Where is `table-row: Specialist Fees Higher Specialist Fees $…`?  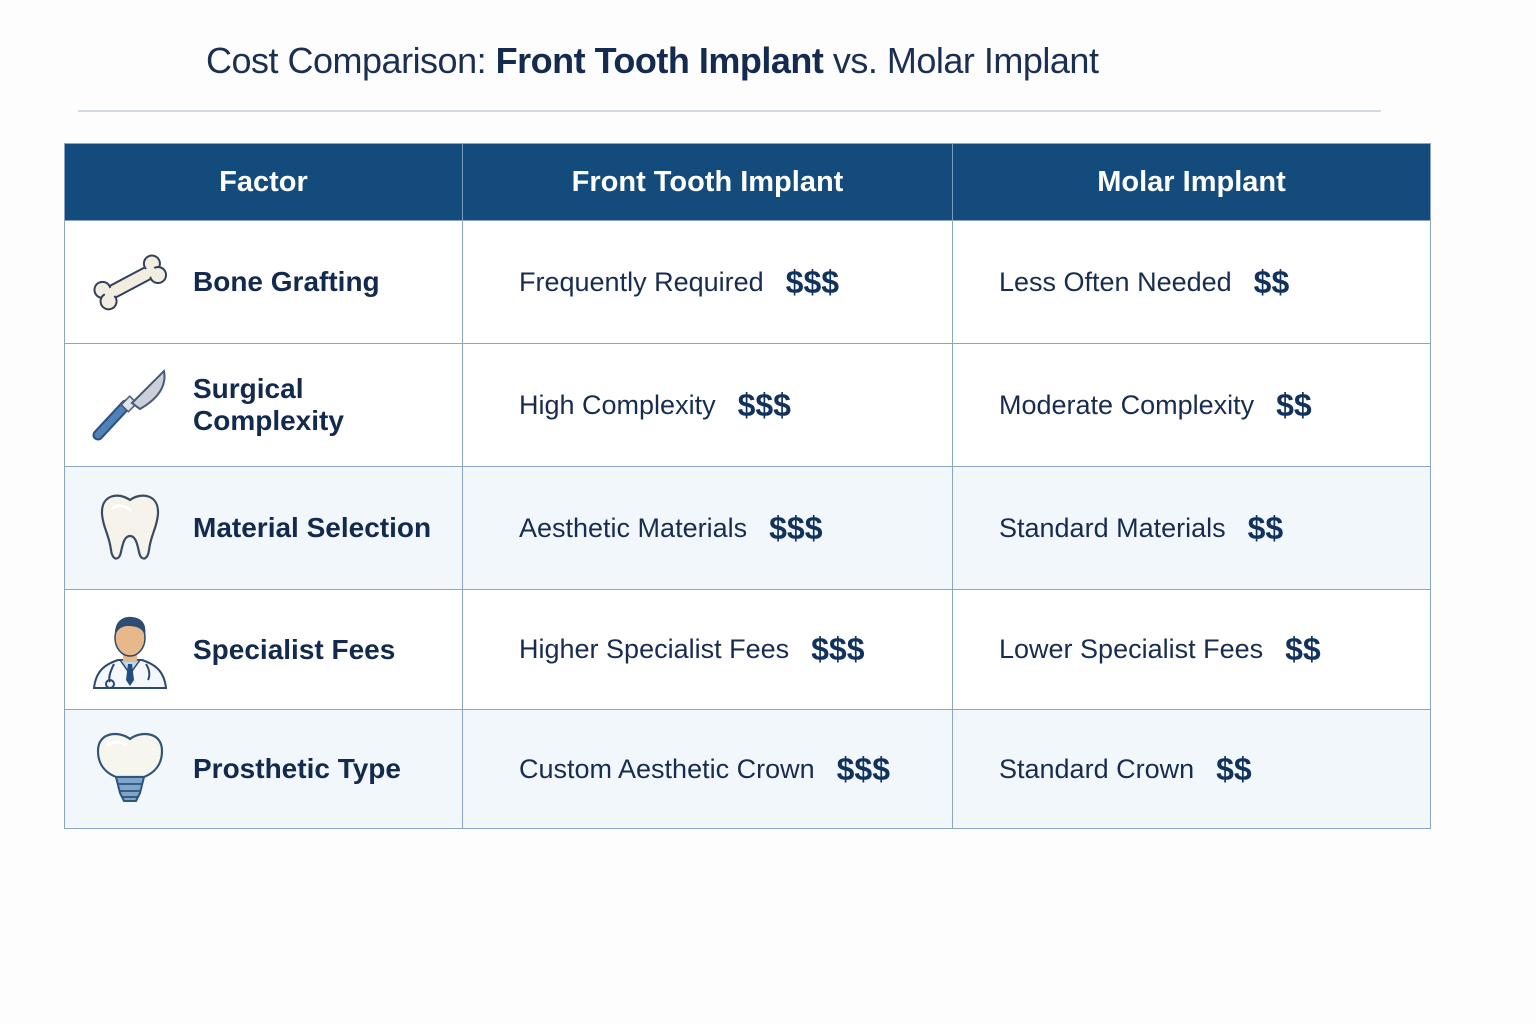
table-row: Specialist Fees Higher Specialist Fees $… is located at coordinates (747, 649).